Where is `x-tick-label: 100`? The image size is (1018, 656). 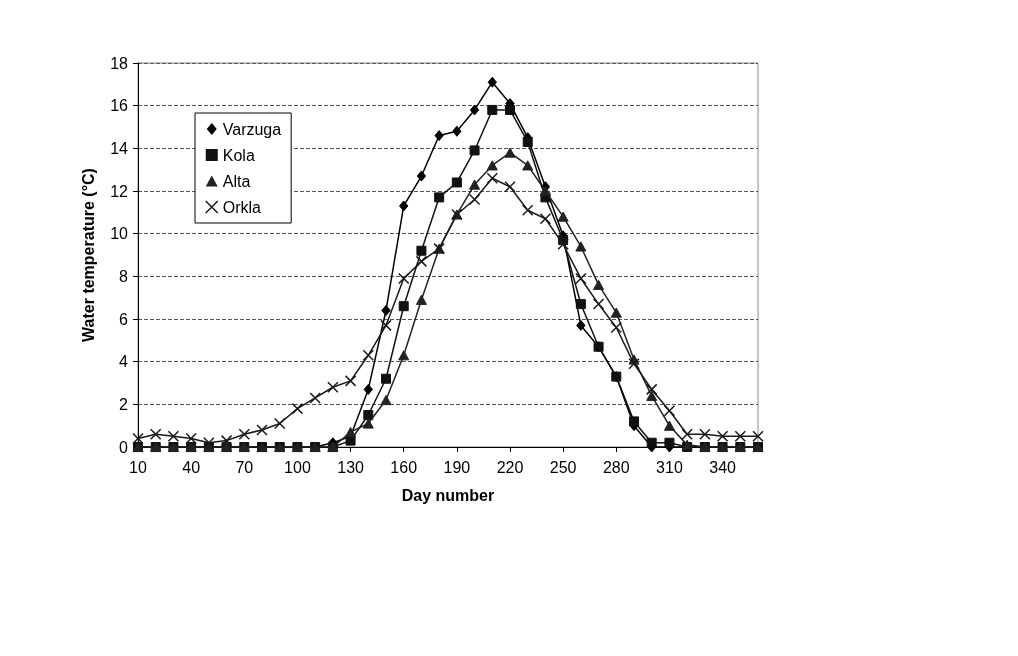 x-tick-label: 100 is located at coordinates (297, 467).